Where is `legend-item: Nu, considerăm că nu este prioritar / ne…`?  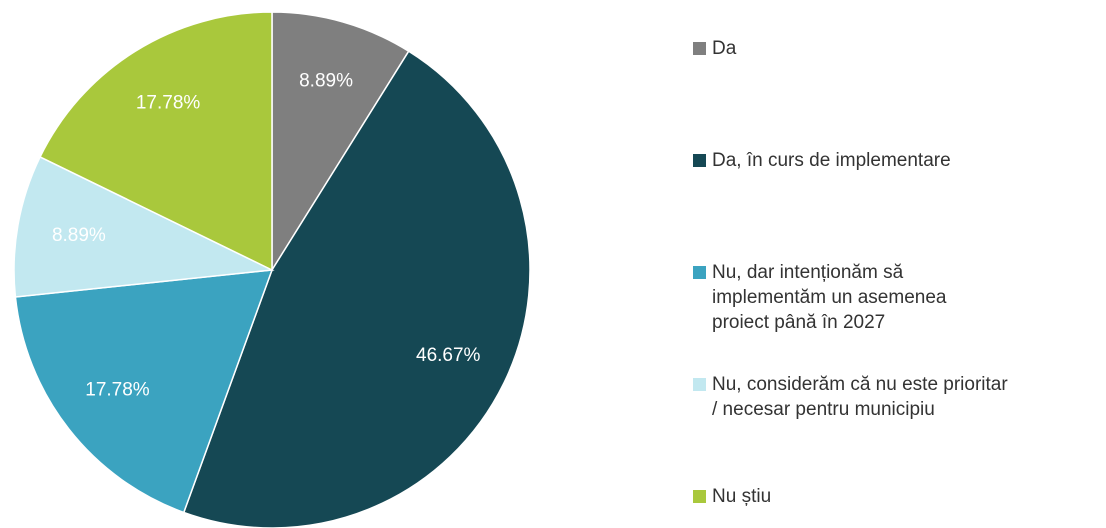
legend-item: Nu, considerăm că nu este prioritar / ne… is located at coordinates (850, 397).